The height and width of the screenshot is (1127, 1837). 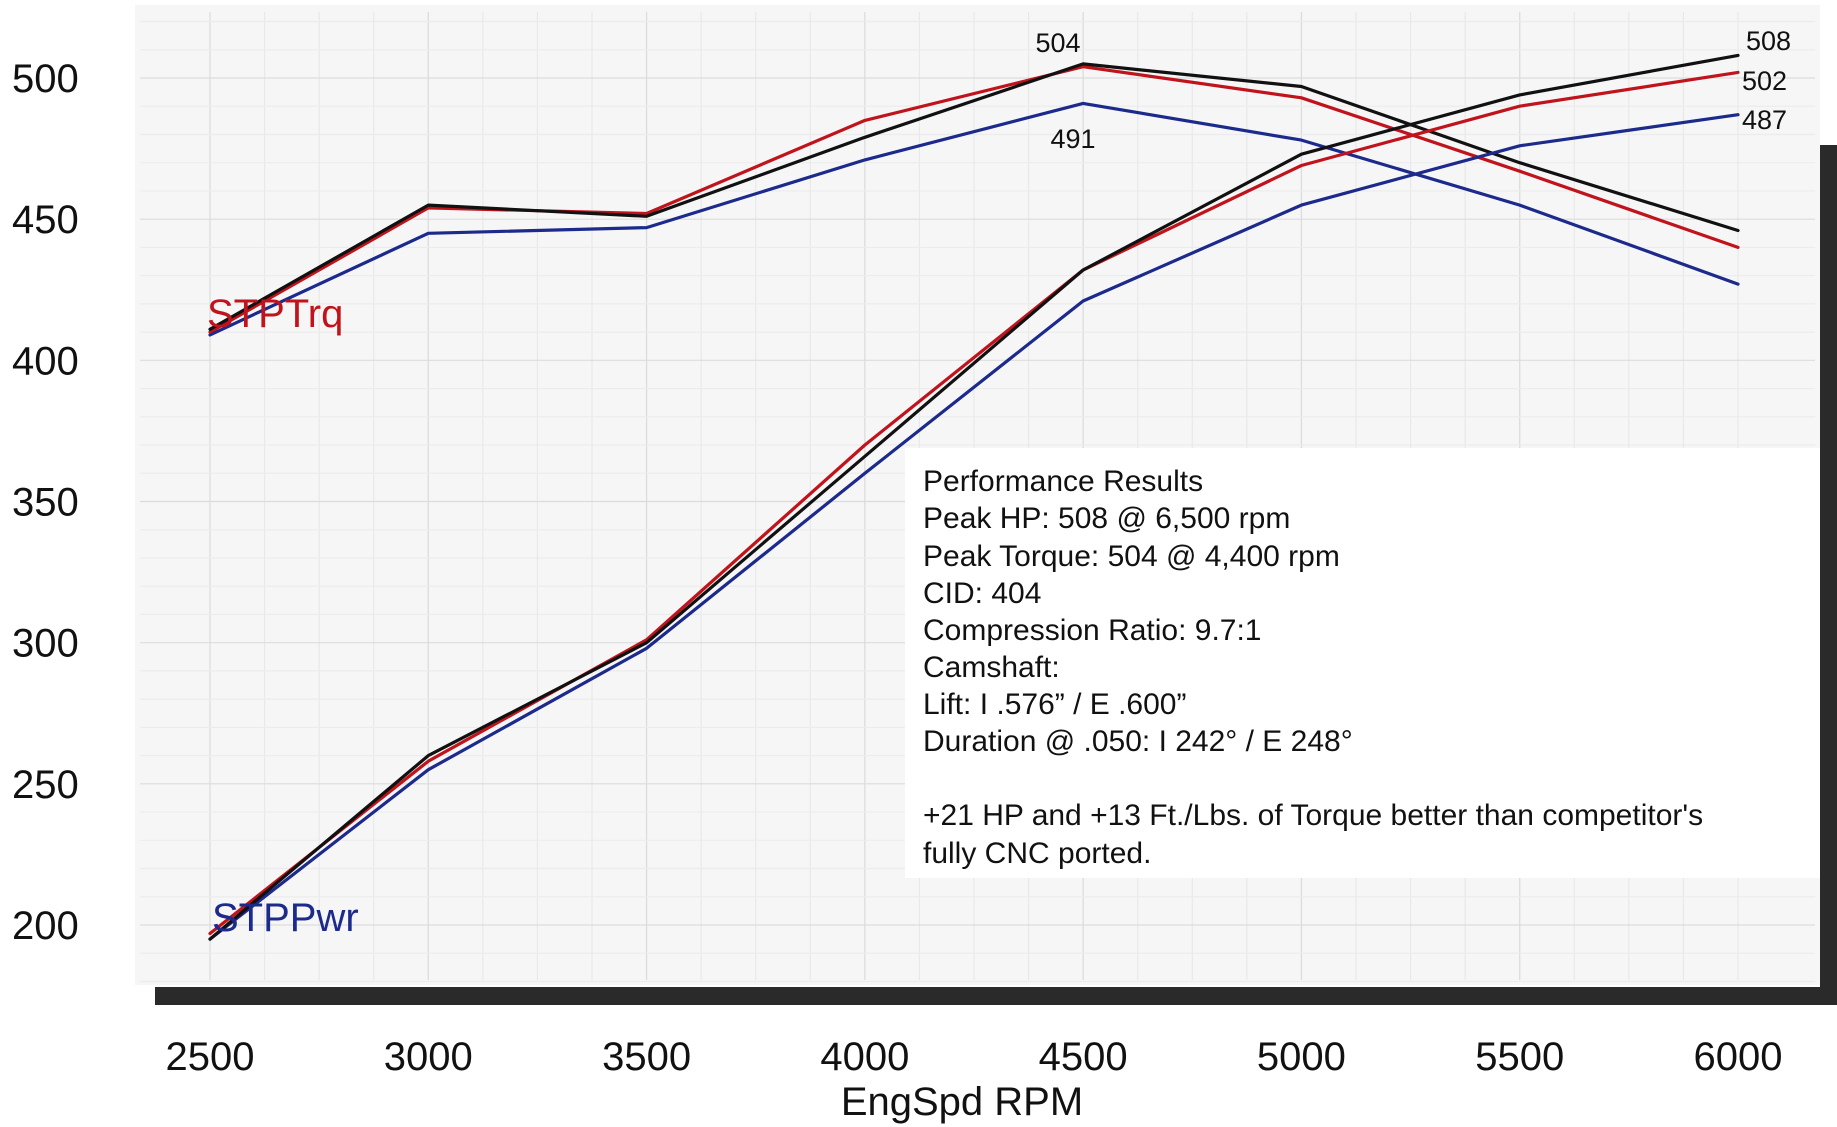 What do you see at coordinates (1138, 741) in the screenshot?
I see `annotation-line: Duration @ .050: I 242° / E 248°` at bounding box center [1138, 741].